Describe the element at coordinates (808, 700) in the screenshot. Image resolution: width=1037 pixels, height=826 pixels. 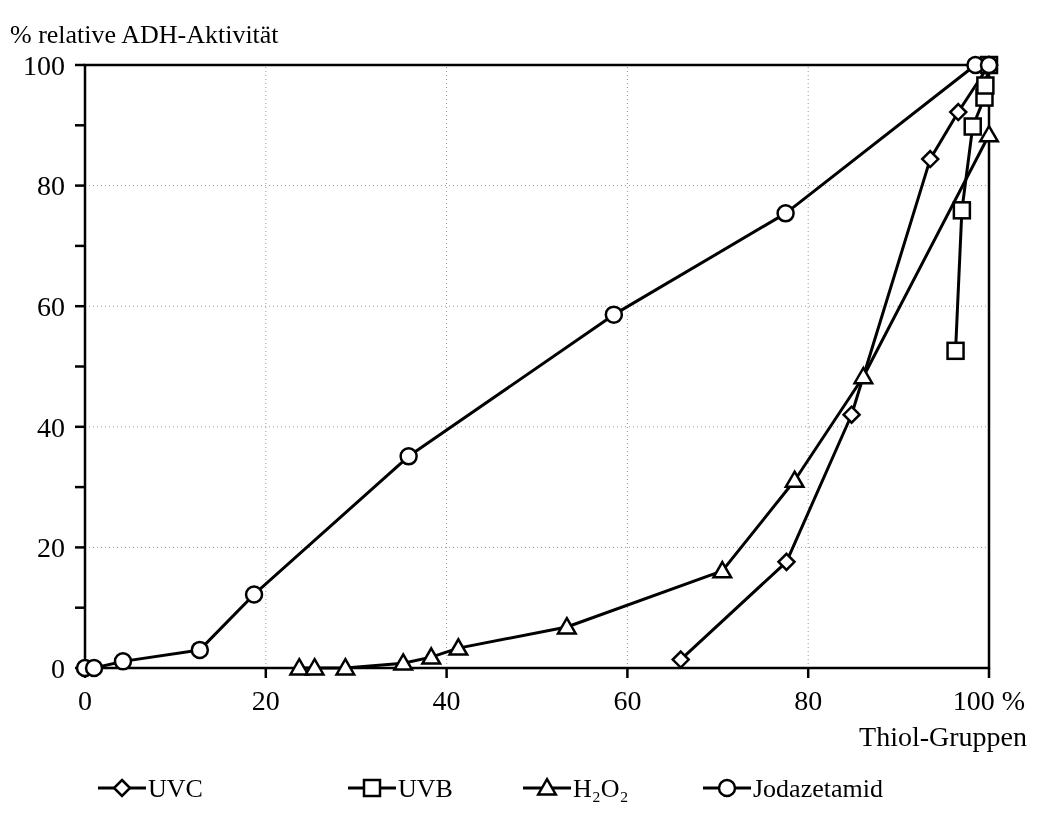
I see `x-tick-label: 80` at that location.